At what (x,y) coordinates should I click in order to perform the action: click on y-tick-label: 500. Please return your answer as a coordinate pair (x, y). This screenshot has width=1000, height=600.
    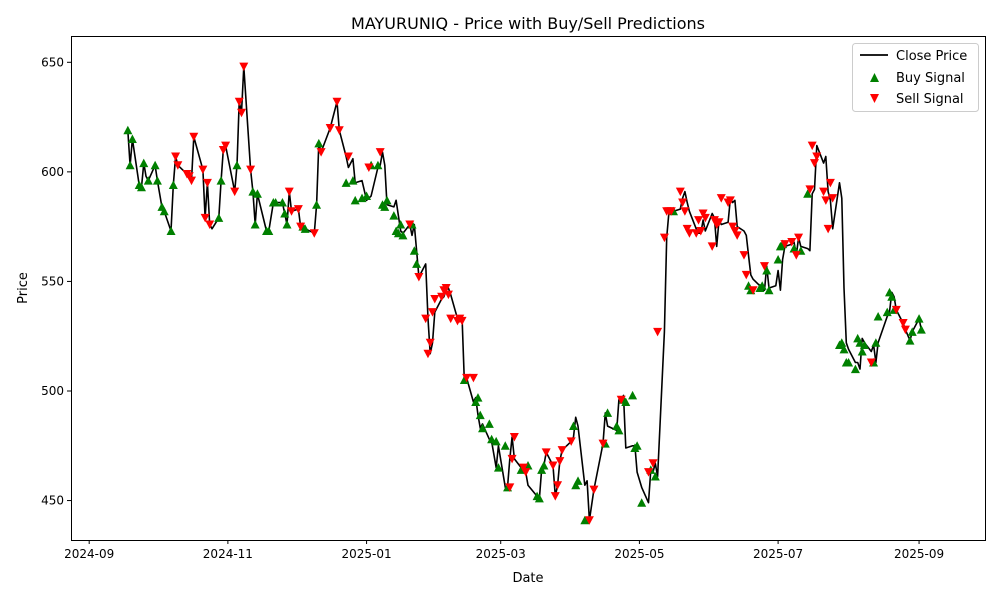
    Looking at the image, I should click on (52, 391).